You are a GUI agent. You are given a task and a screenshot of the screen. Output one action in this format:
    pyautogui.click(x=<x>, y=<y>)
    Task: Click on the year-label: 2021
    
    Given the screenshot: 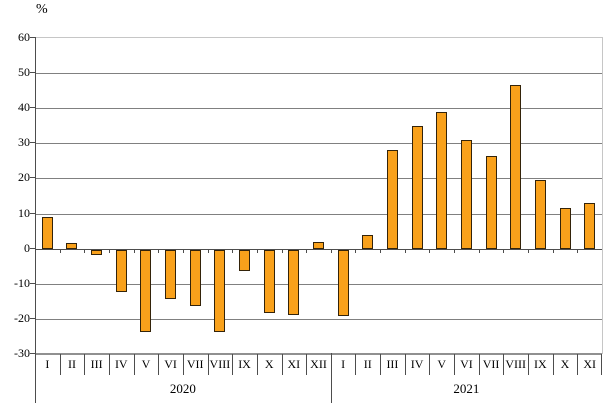 What is the action you would take?
    pyautogui.click(x=466, y=388)
    